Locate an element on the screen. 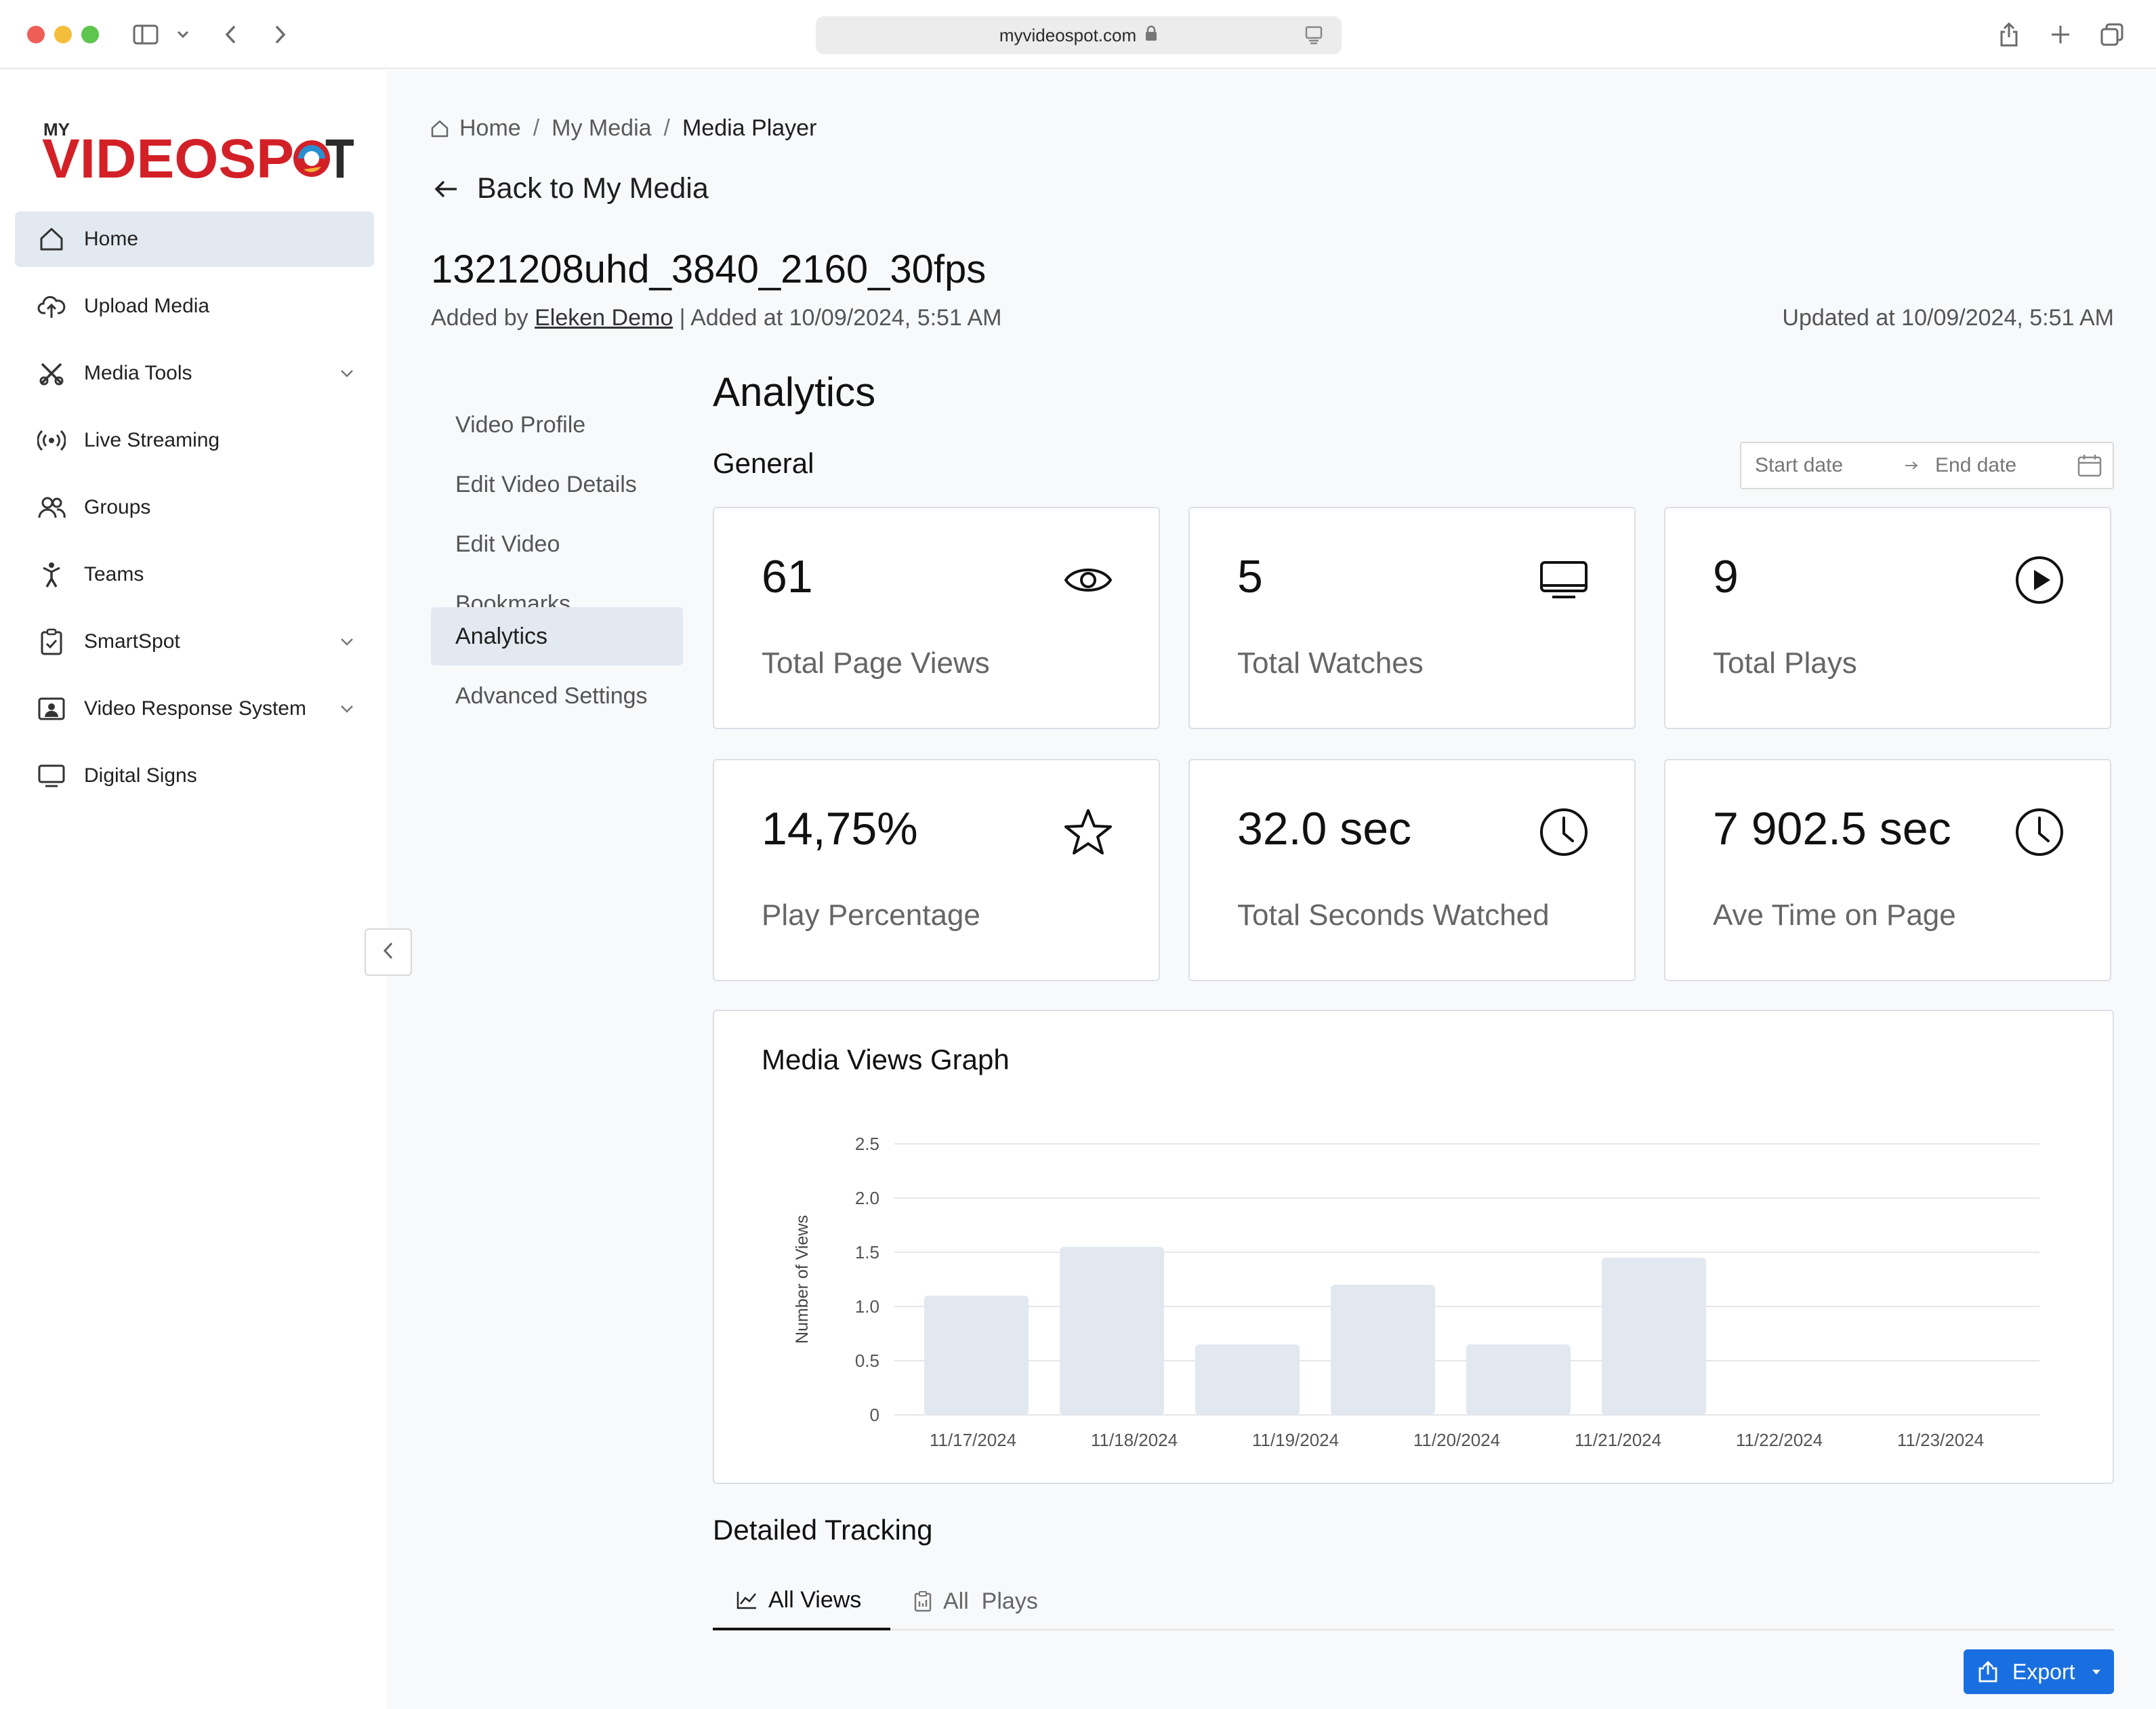 The width and height of the screenshot is (2156, 1709). window-zoom-button is located at coordinates (90, 34).